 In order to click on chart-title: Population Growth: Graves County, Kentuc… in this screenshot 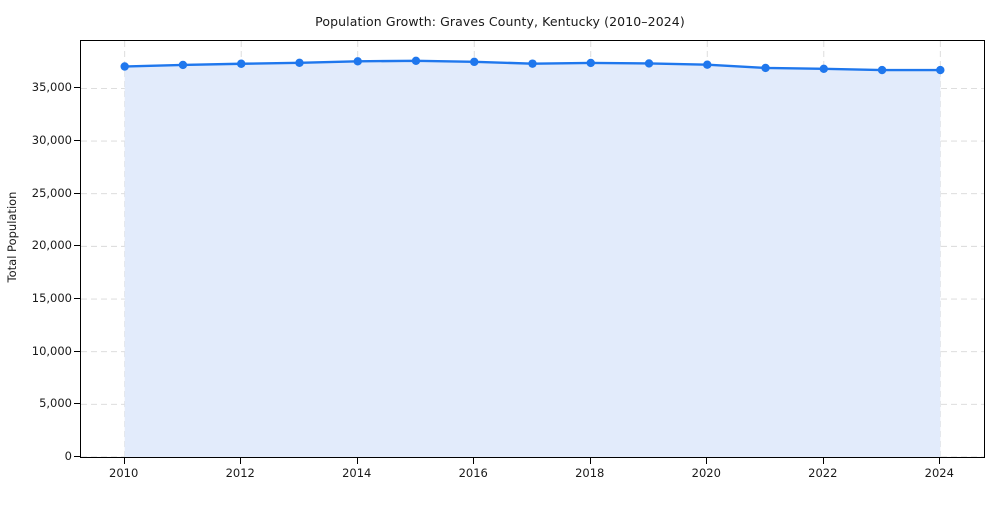, I will do `click(500, 21)`.